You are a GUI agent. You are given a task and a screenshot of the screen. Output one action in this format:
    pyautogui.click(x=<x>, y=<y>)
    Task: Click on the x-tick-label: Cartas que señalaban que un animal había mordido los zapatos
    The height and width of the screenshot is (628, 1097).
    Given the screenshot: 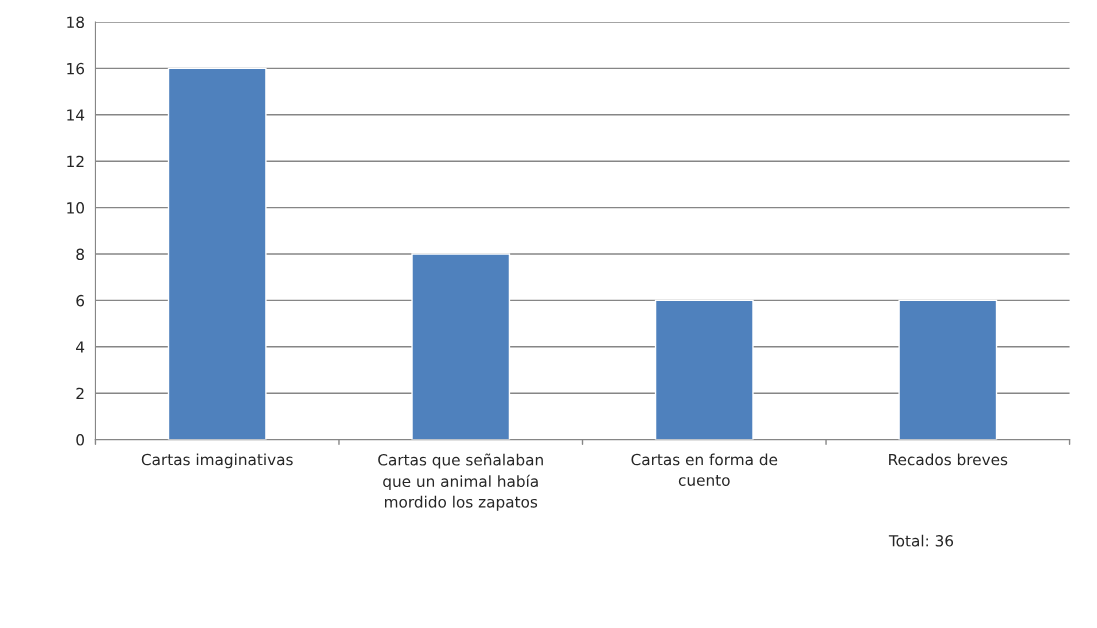 What is the action you would take?
    pyautogui.click(x=460, y=482)
    